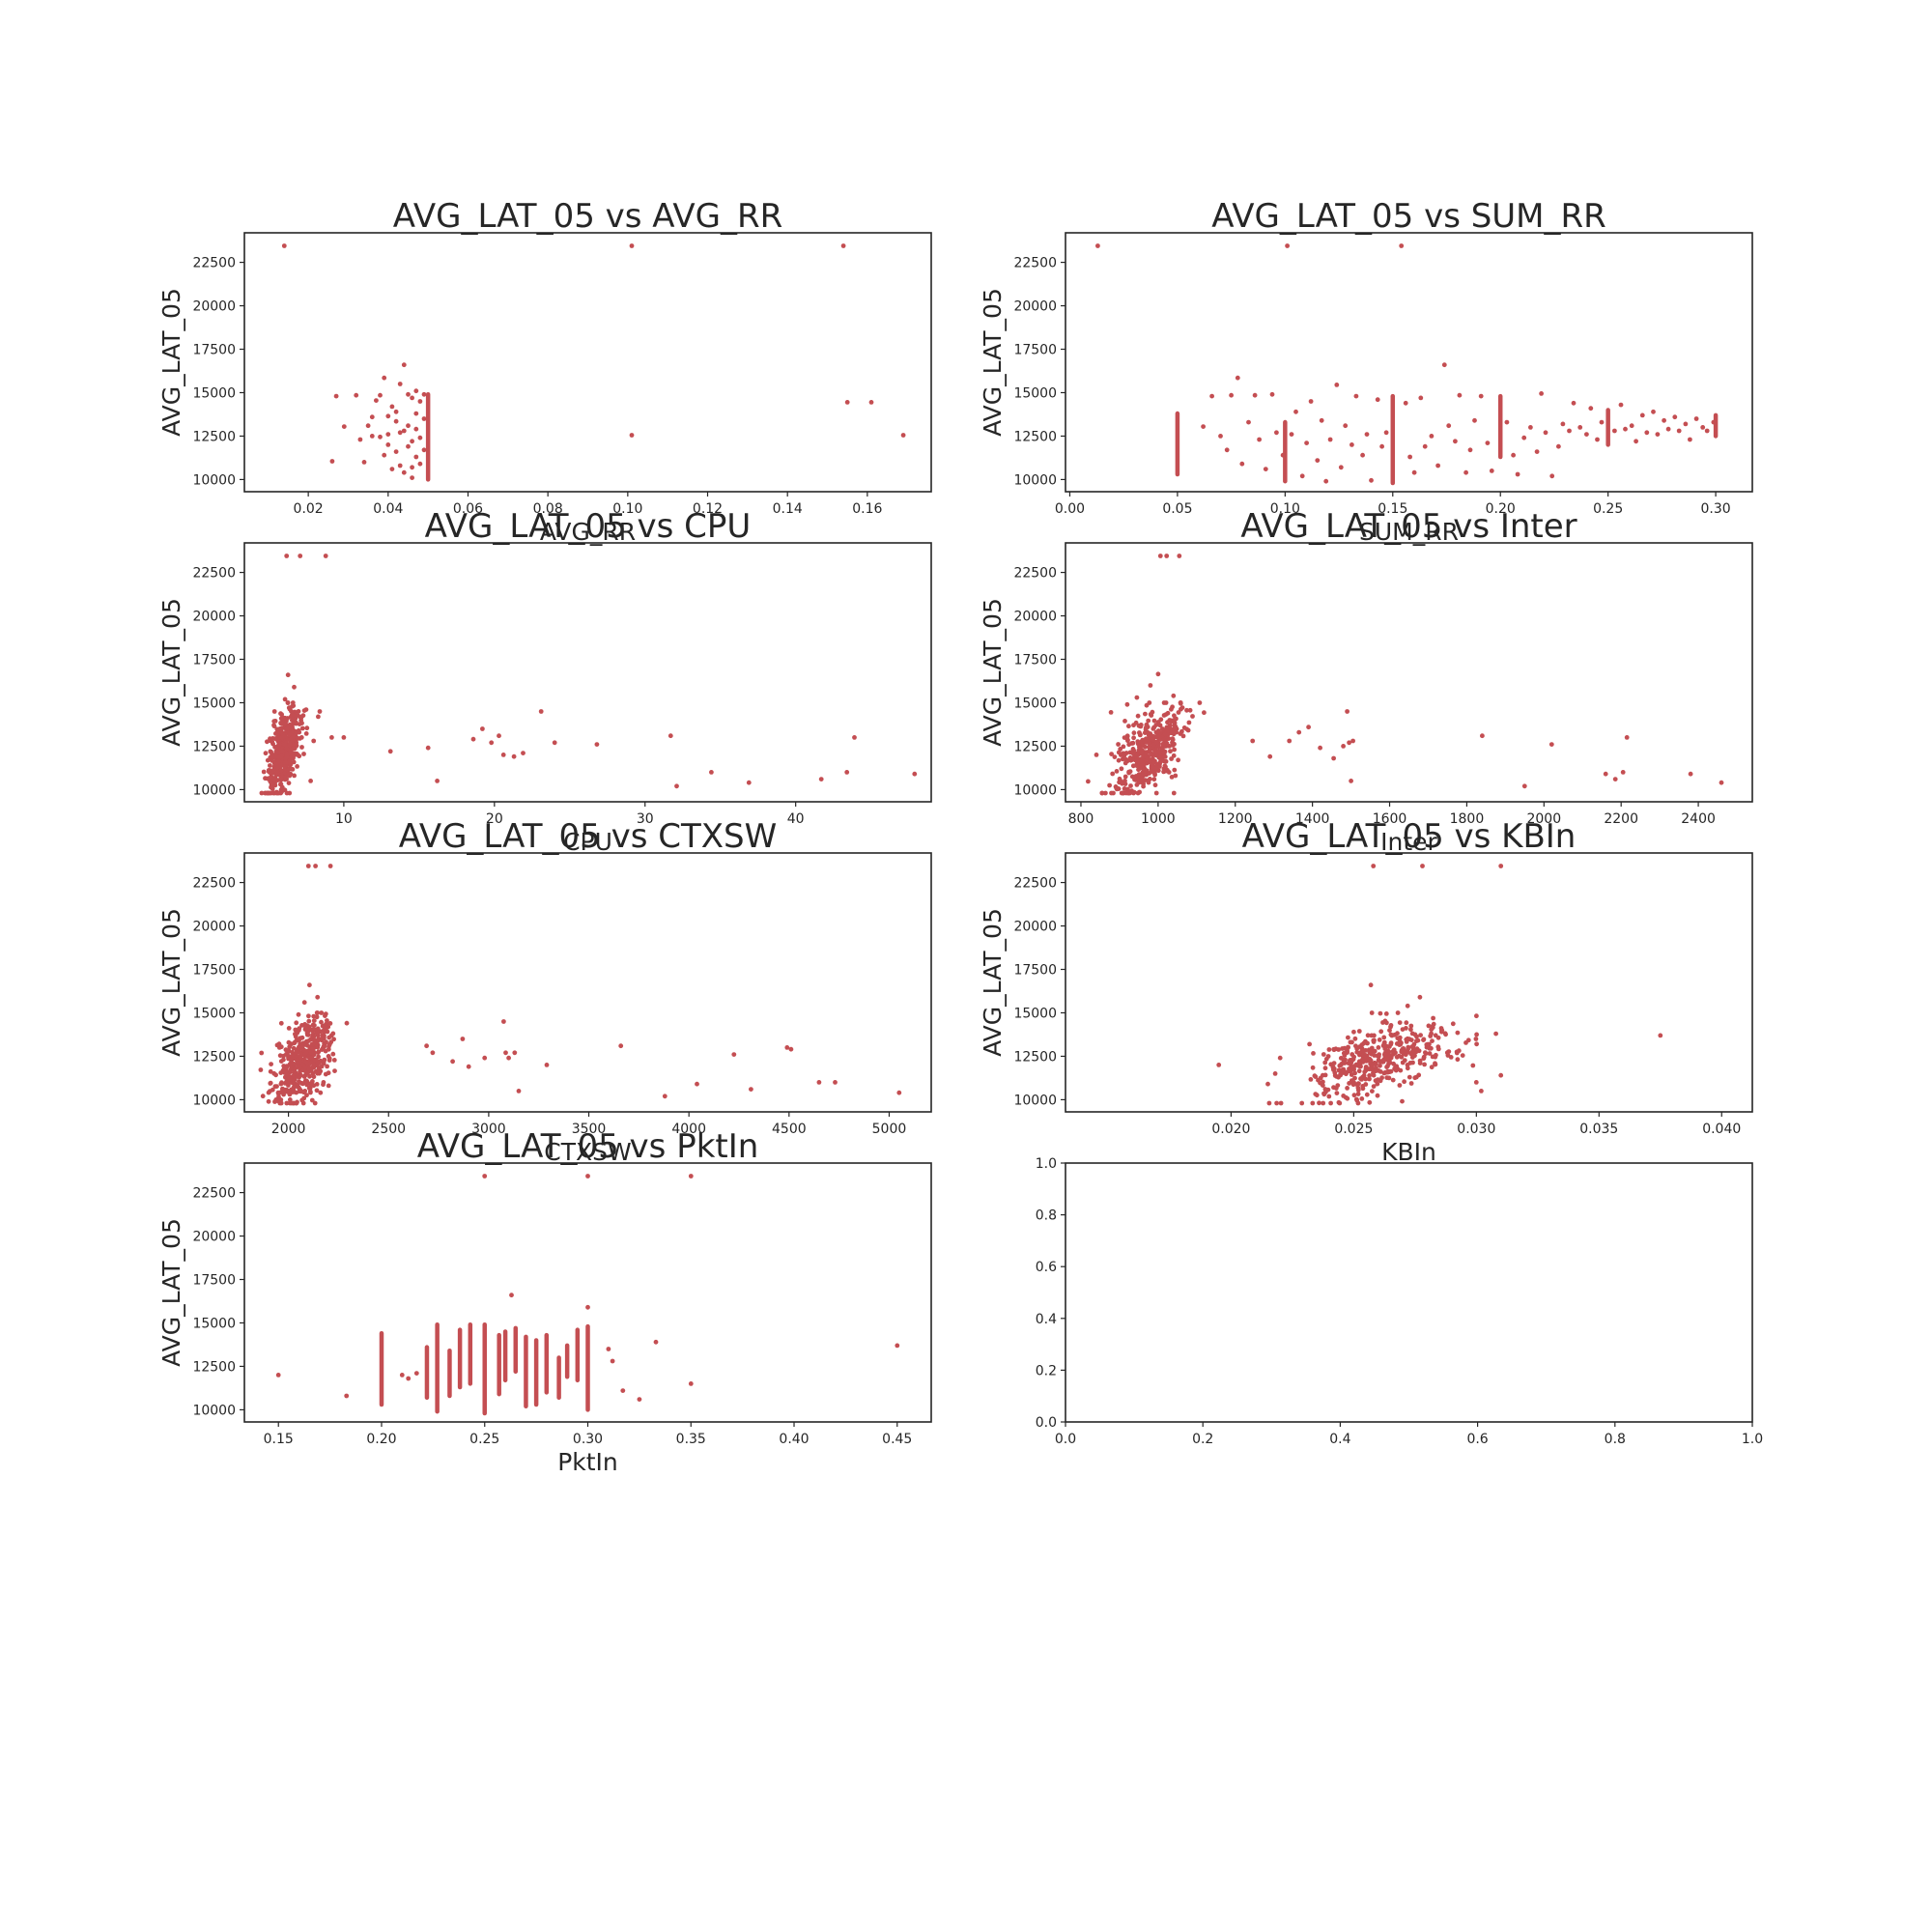 Image resolution: width=1932 pixels, height=1932 pixels. I want to click on x-axis-label: PktIn, so click(587, 1462).